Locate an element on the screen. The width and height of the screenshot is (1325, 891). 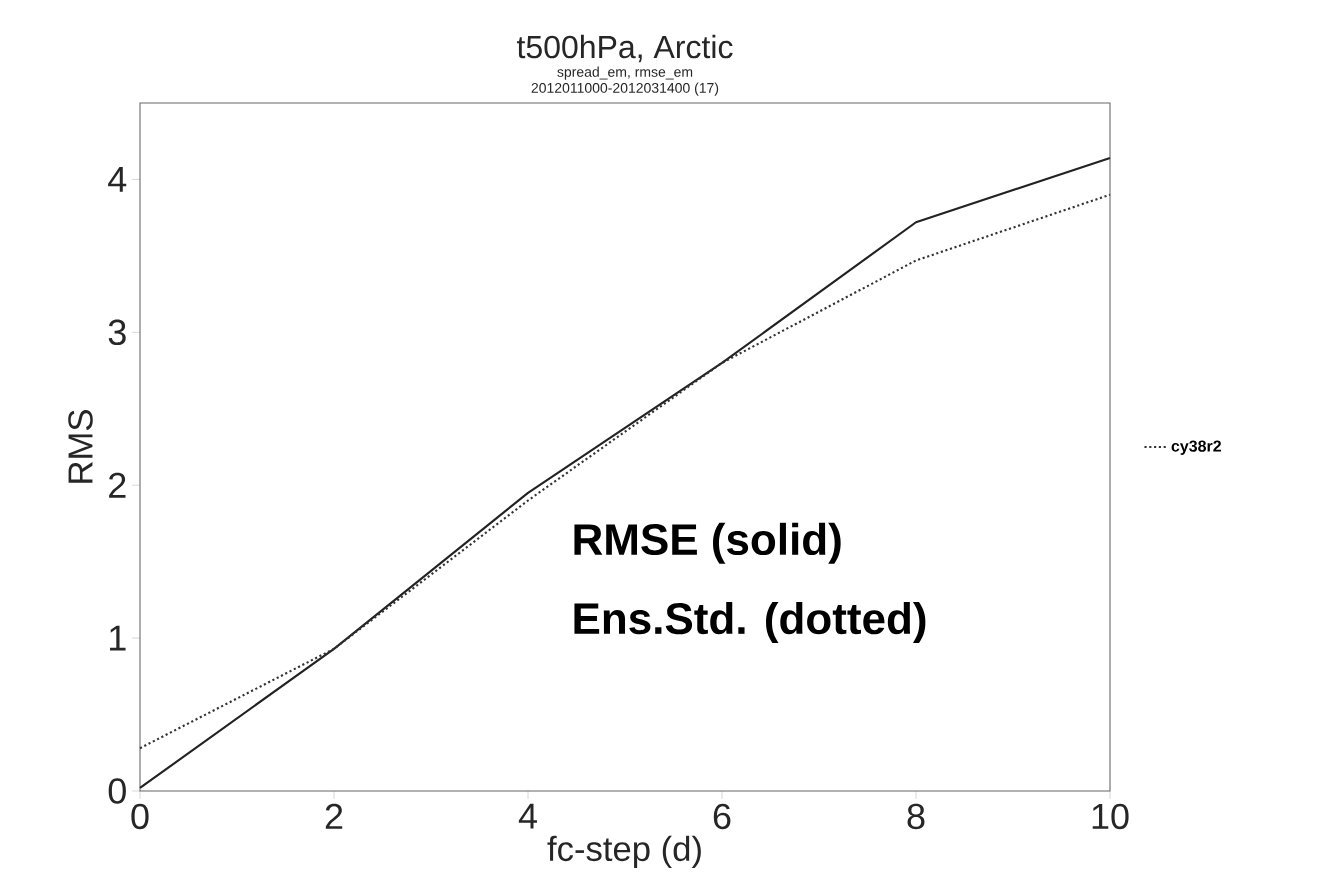
annotation: Ens.Std. (dotted) is located at coordinates (750, 622).